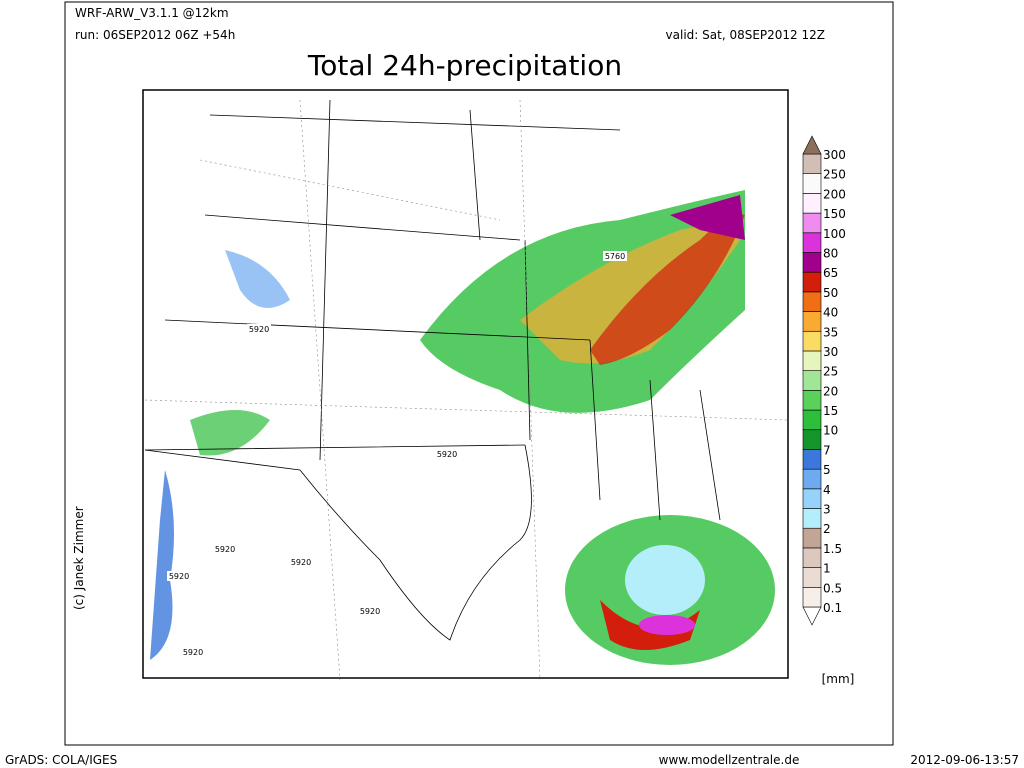 The height and width of the screenshot is (768, 1024). I want to click on legend-label: 250, so click(834, 175).